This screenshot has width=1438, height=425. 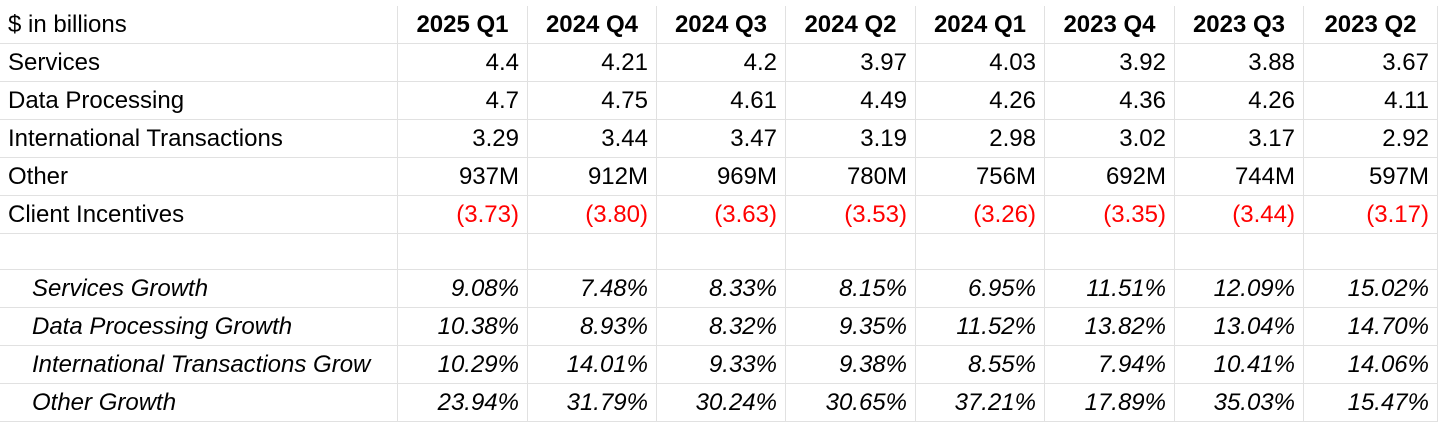 I want to click on row-label-cell: Data Processing, so click(x=199, y=101).